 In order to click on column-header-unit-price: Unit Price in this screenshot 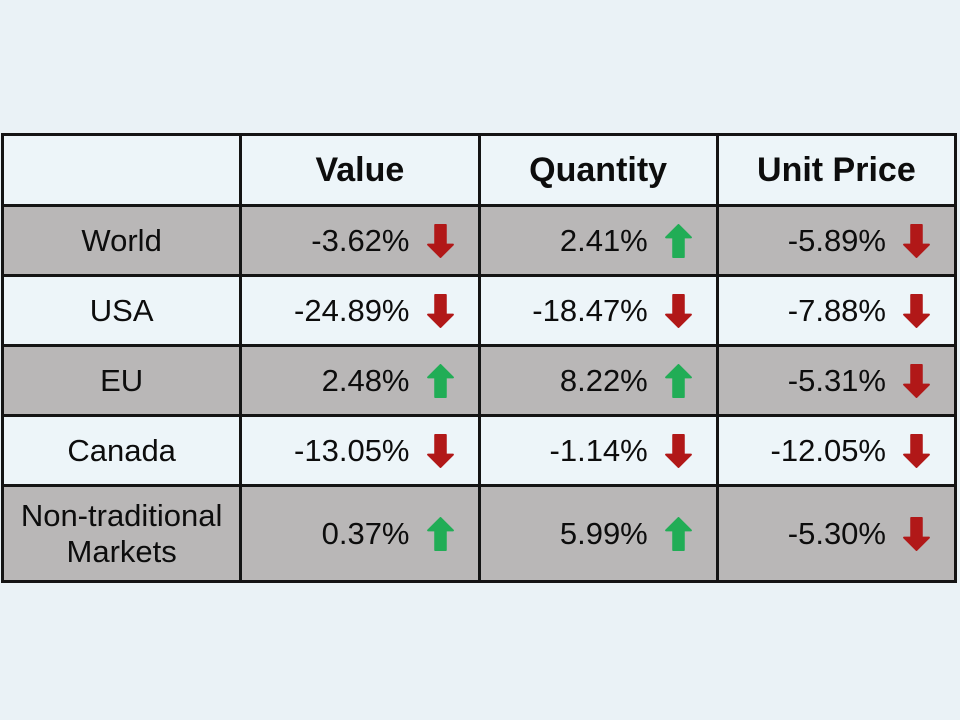, I will do `click(836, 170)`.